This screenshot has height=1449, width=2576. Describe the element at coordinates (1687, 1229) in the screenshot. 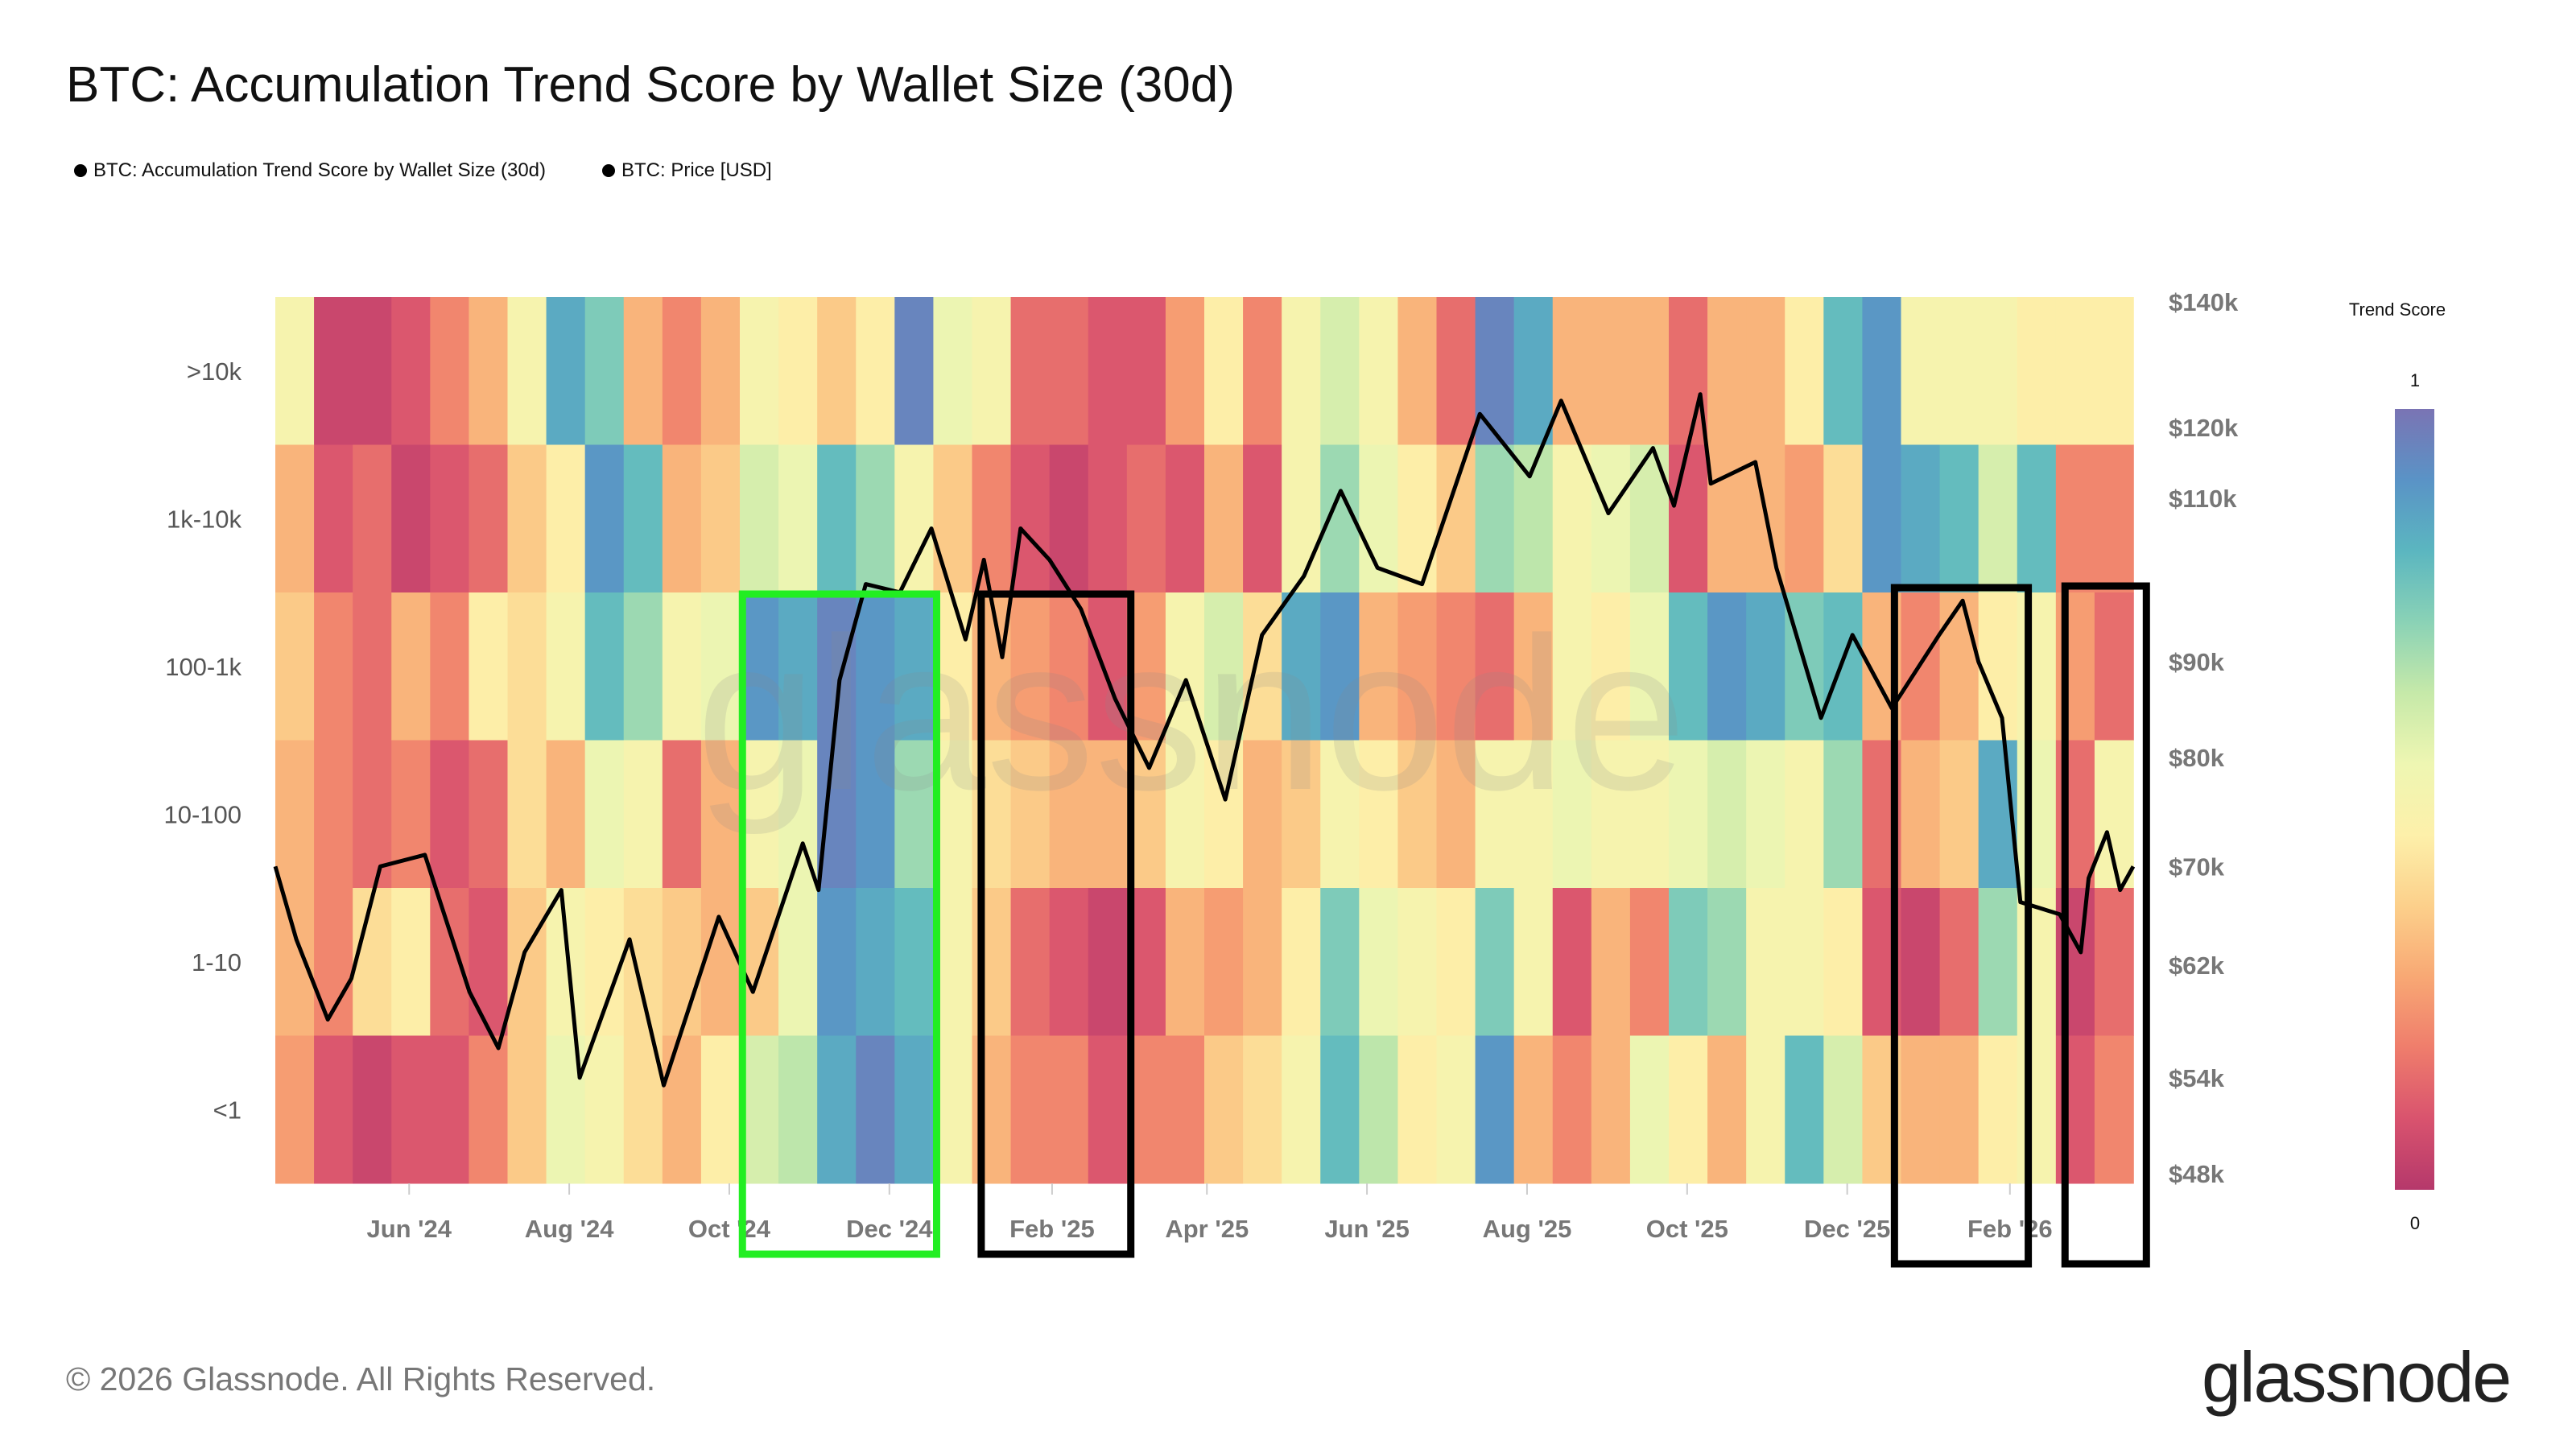

I see `x-tick-label: Oct '25` at that location.